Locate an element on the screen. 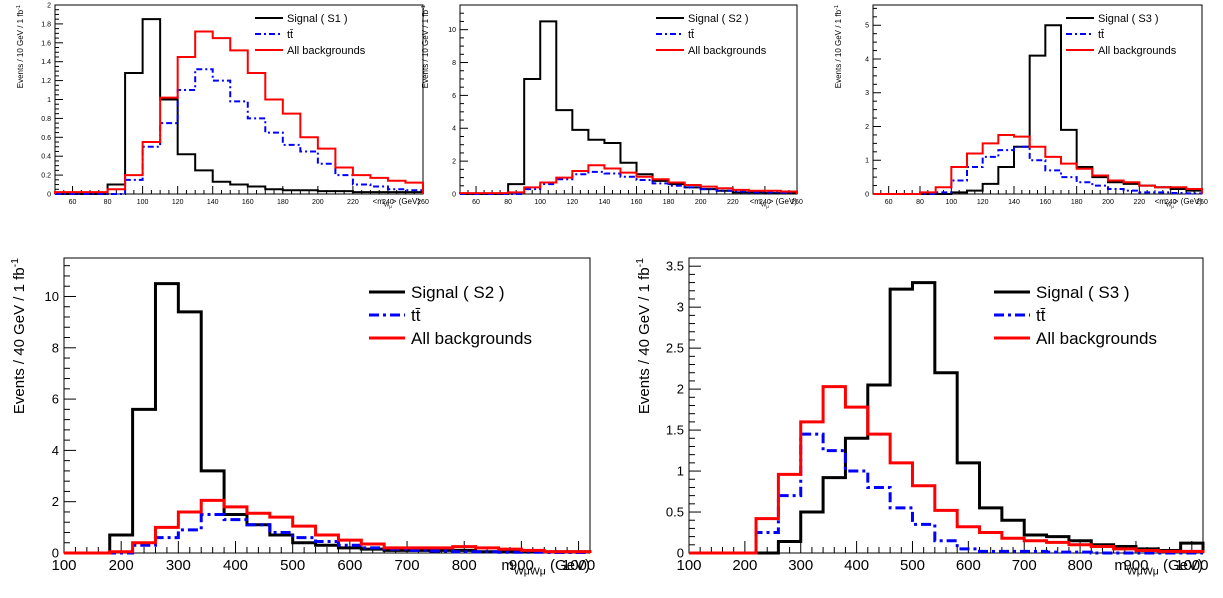 Image resolution: width=1223 pixels, height=598 pixels. y-tick-label: 1.5 is located at coordinates (675, 430).